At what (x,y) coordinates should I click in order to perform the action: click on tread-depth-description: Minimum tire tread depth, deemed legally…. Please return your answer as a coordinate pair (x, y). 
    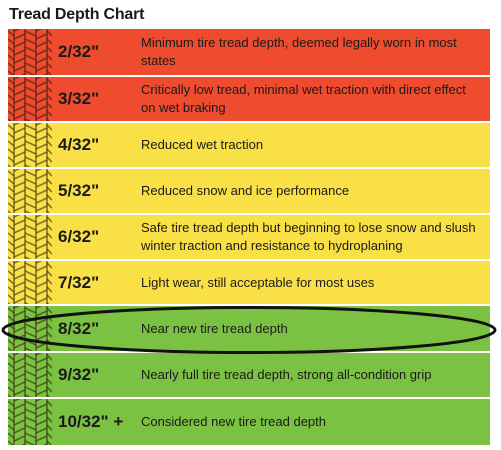
    Looking at the image, I should click on (299, 51).